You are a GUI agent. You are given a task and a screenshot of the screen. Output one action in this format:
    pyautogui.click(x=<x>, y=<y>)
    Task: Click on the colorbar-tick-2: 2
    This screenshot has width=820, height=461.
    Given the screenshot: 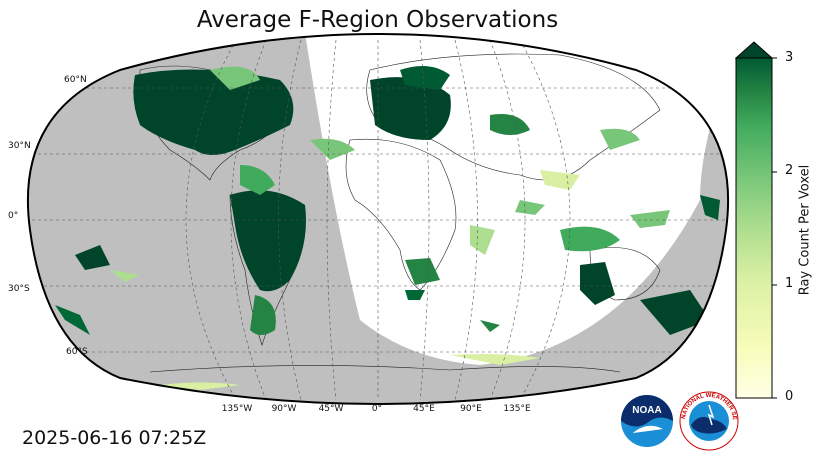 What is the action you would take?
    pyautogui.click(x=789, y=170)
    